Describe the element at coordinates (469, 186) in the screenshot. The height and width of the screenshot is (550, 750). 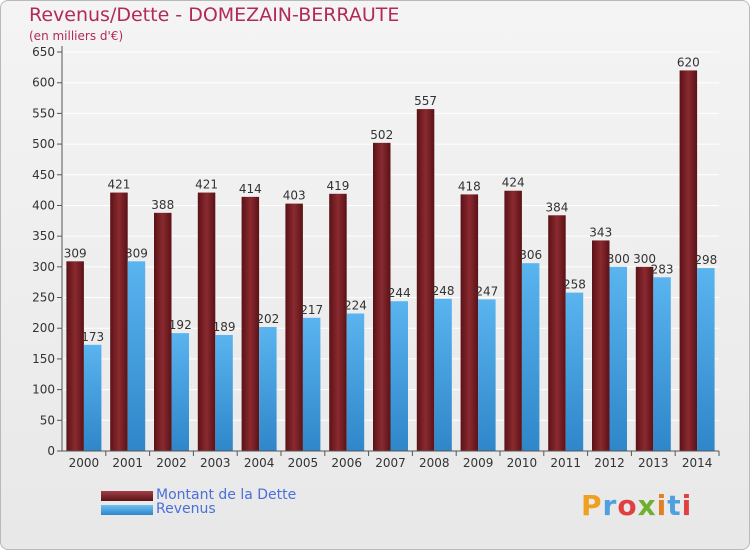
I see `data-label-debt: 418` at that location.